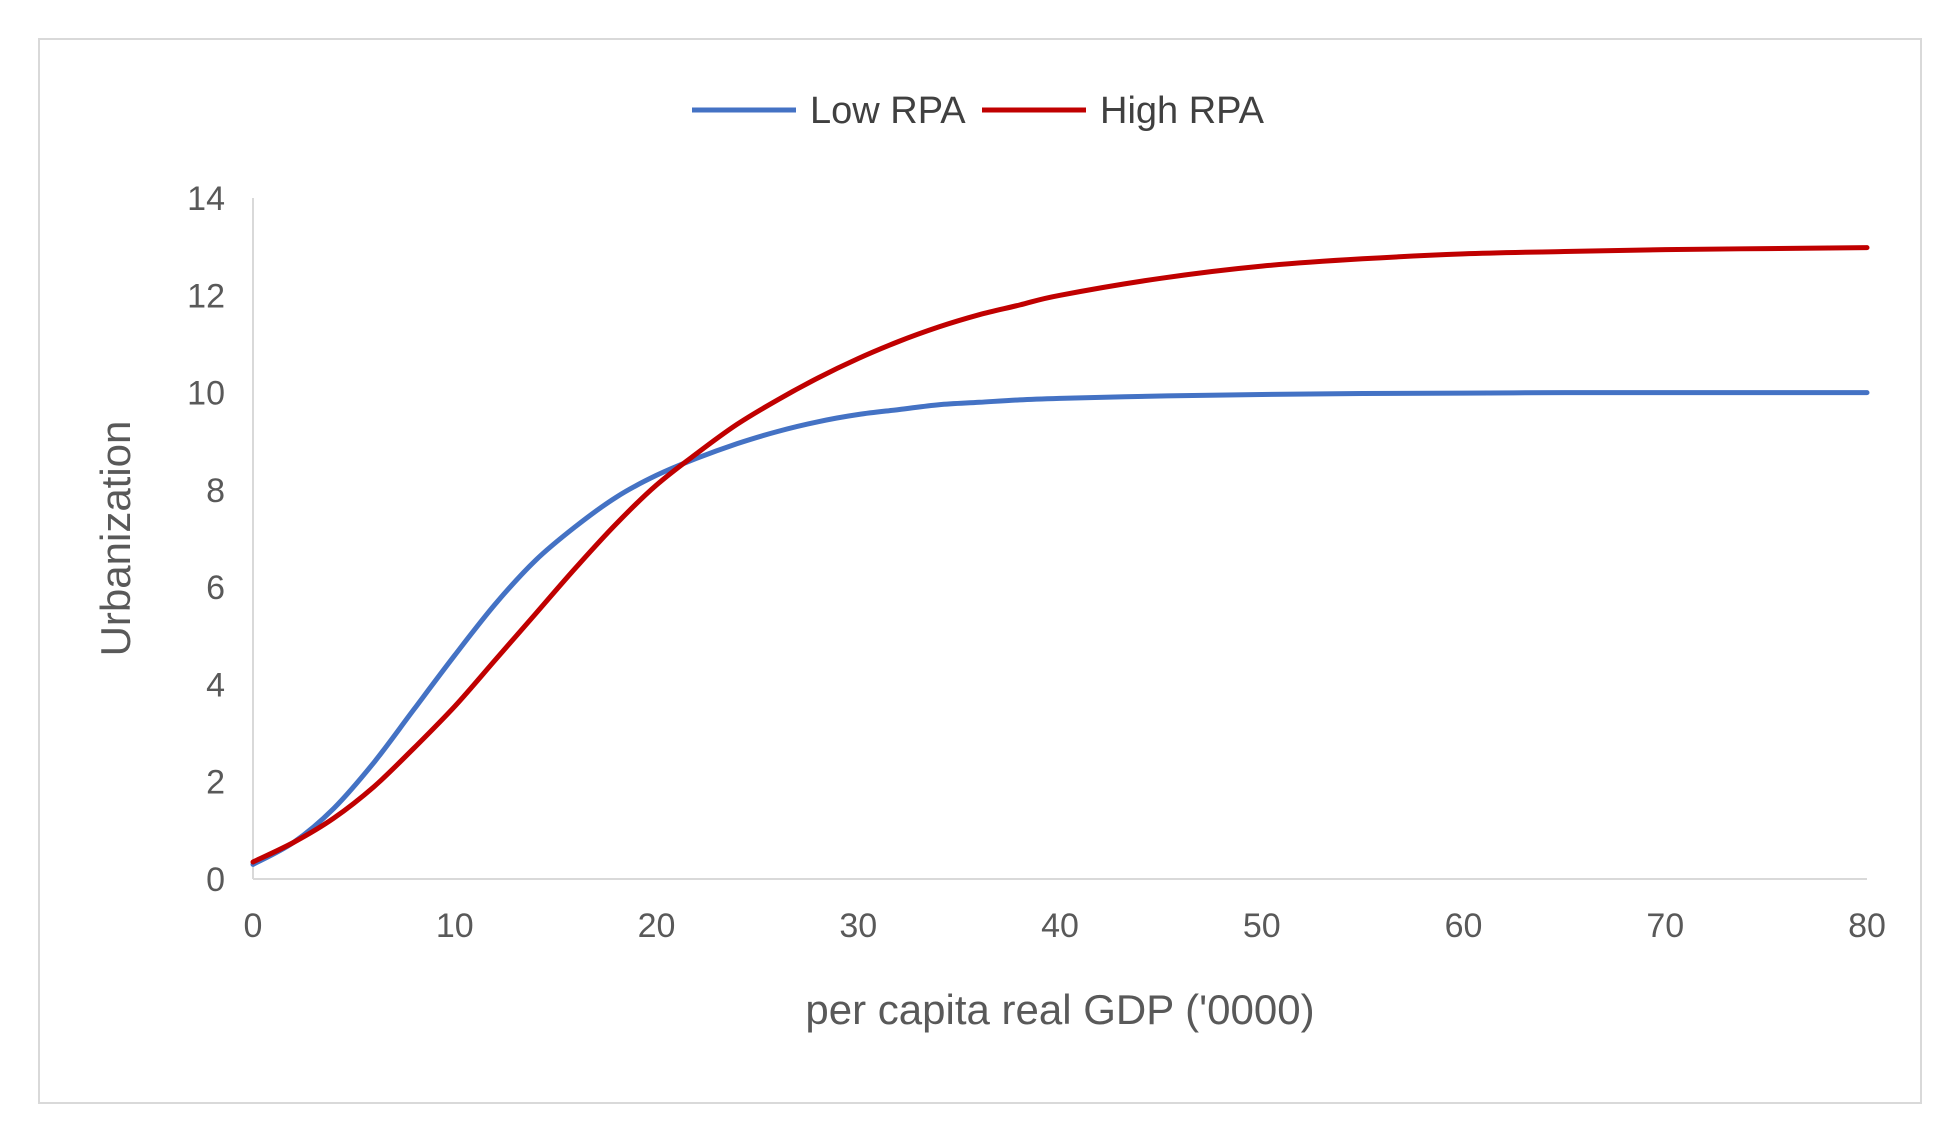 The height and width of the screenshot is (1132, 1950). Describe the element at coordinates (253, 926) in the screenshot. I see `x-tick-label: 0` at that location.